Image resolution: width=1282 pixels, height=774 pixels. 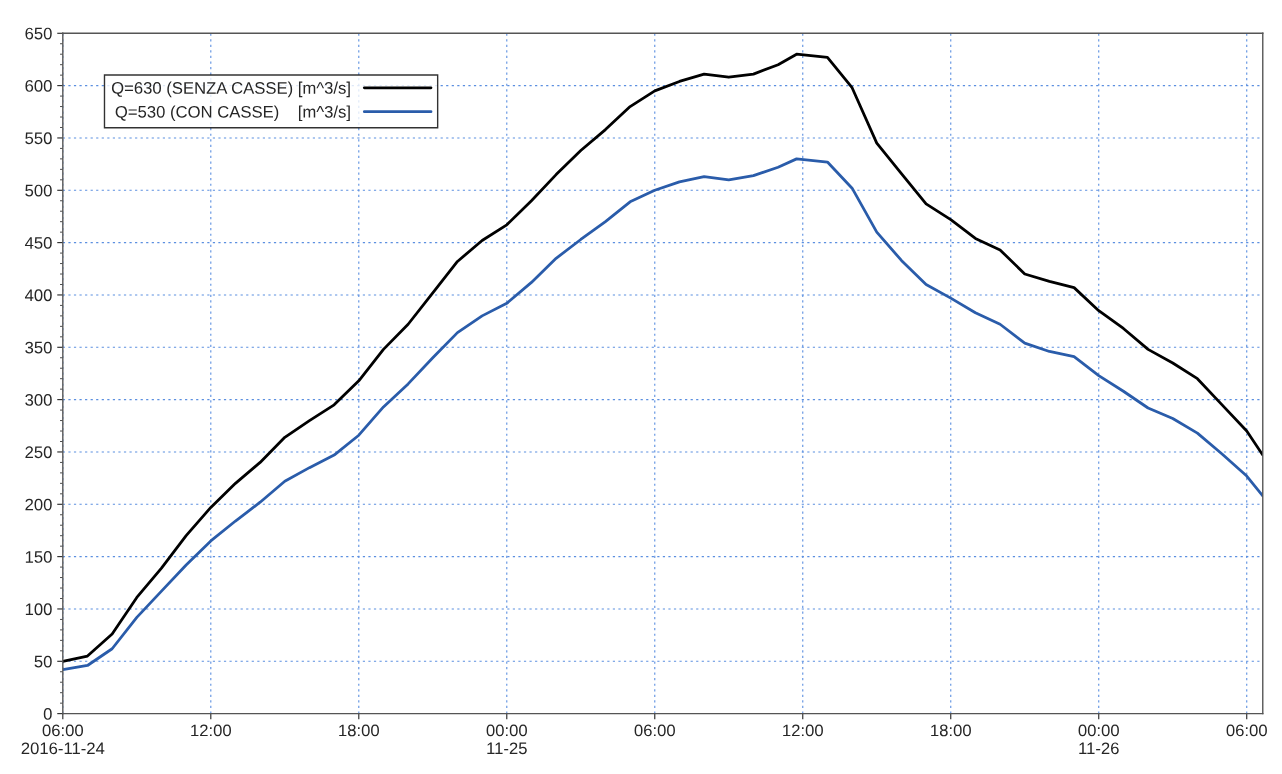 What do you see at coordinates (38, 557) in the screenshot?
I see `y-tick-label: 150` at bounding box center [38, 557].